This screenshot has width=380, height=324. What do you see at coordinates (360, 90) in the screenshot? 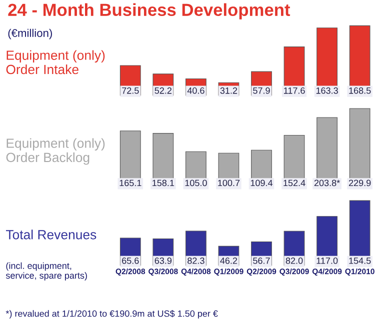
I see `data-label: 168.5` at bounding box center [360, 90].